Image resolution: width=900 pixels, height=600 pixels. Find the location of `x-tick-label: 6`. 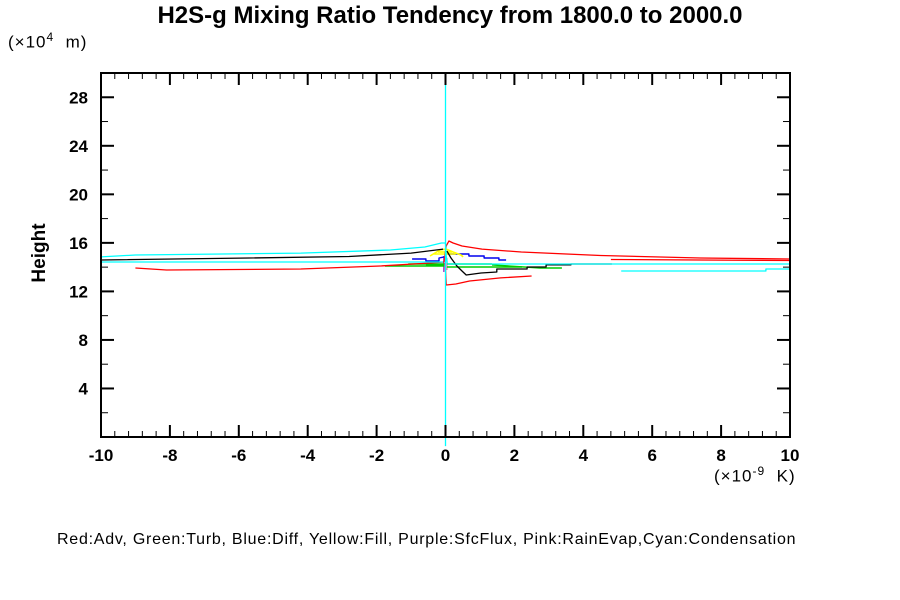

x-tick-label: 6 is located at coordinates (651, 455).